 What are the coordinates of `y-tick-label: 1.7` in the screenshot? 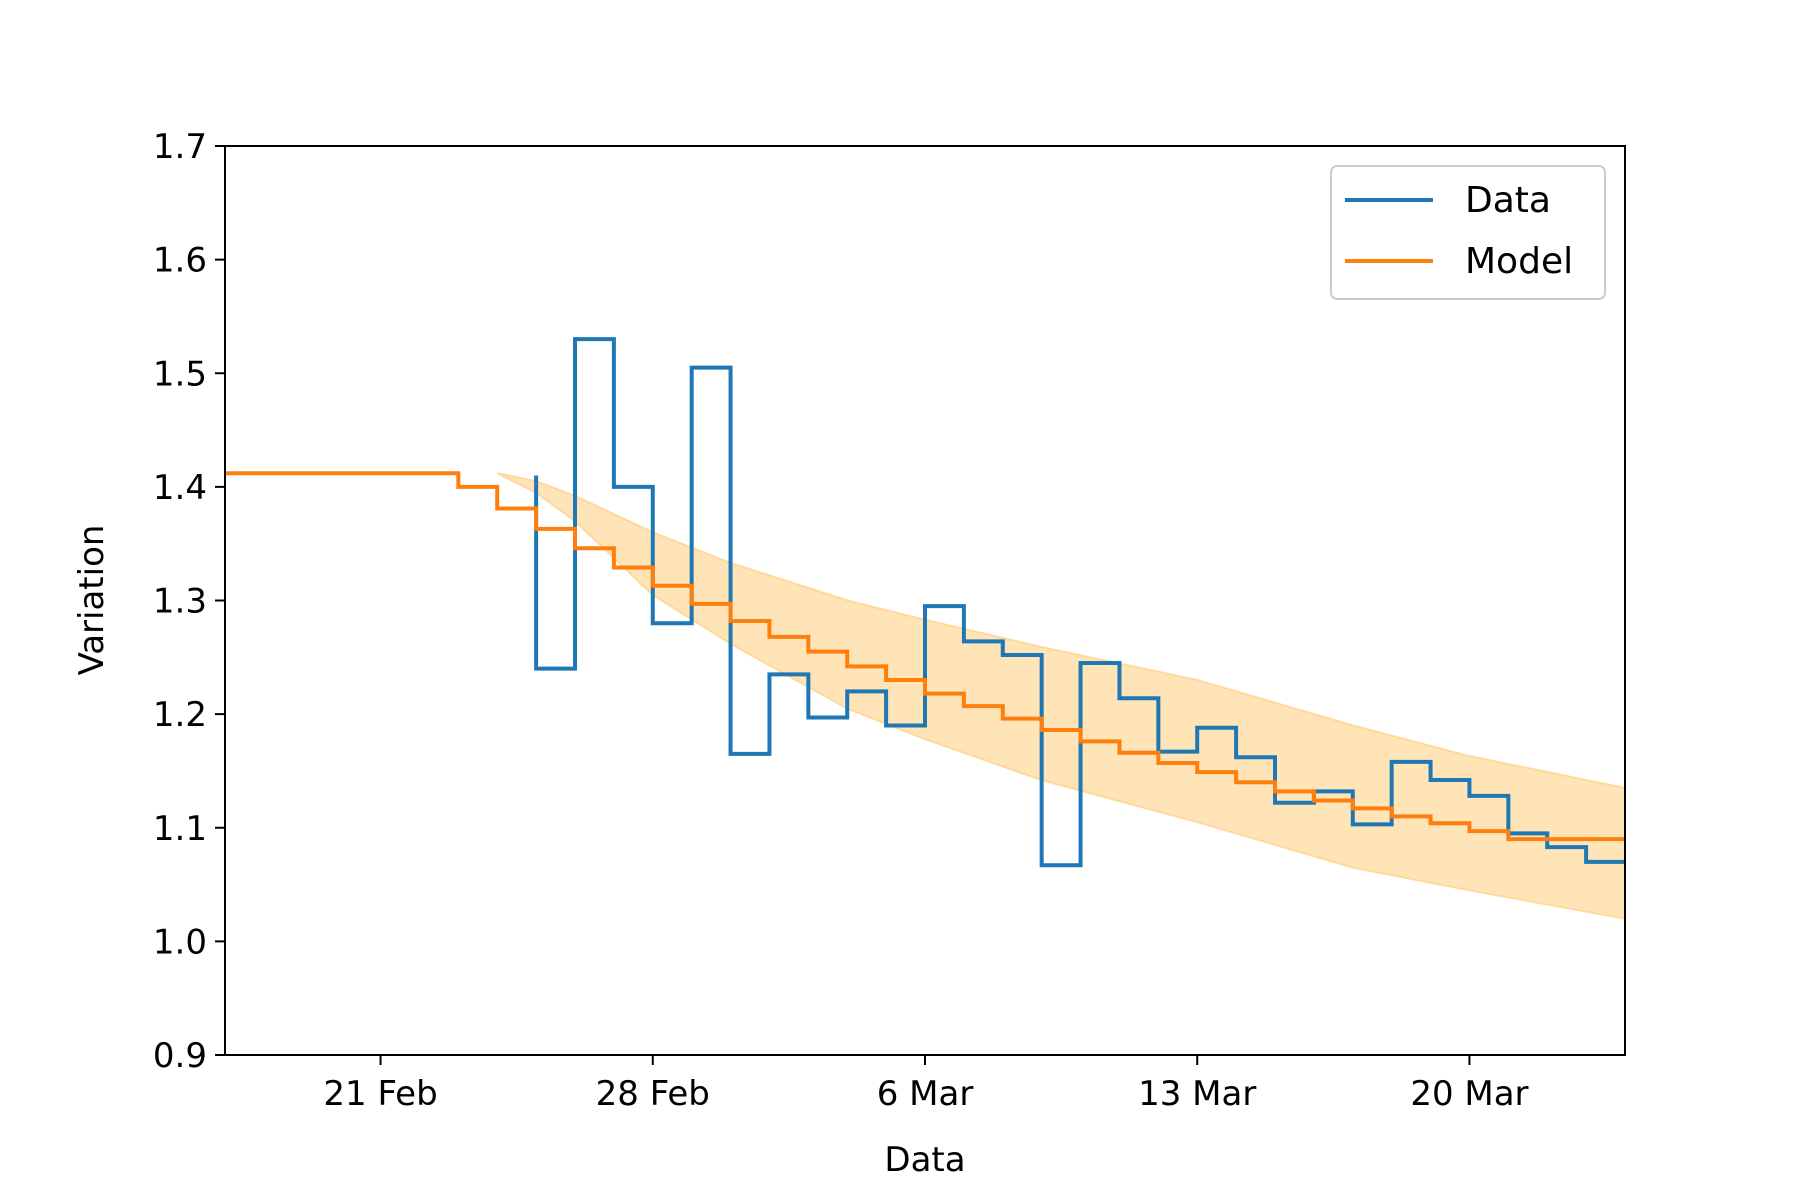 It's located at (180, 147).